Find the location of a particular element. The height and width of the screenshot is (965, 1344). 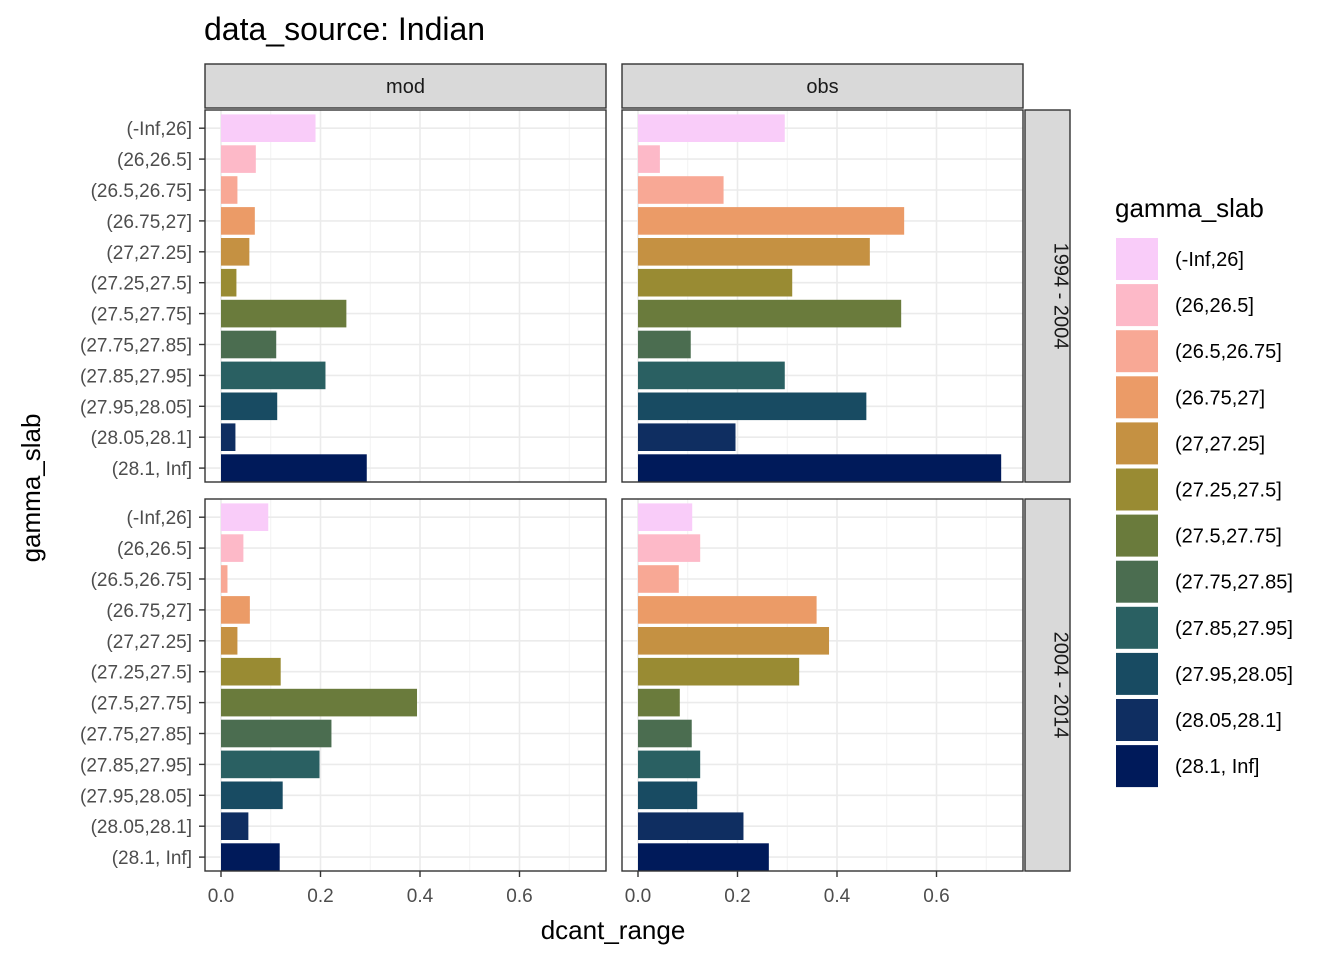

legend-label-27-85-27-95: (27.85,27.95] is located at coordinates (1234, 629).